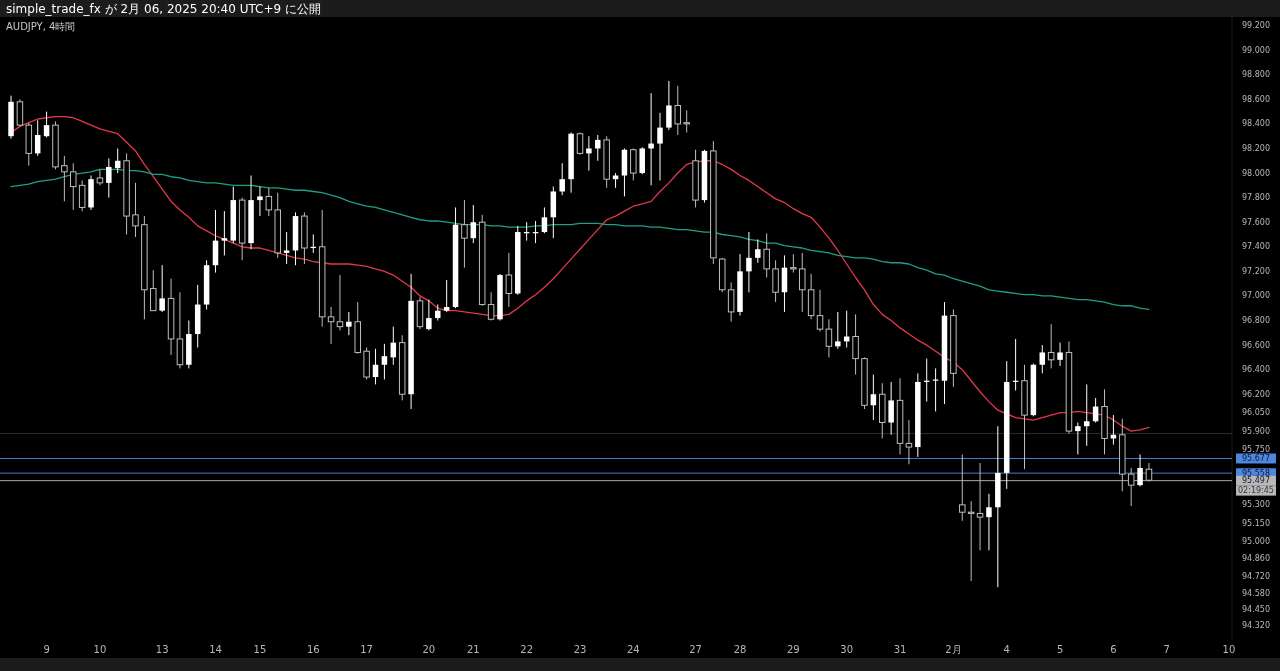 Image resolution: width=1280 pixels, height=671 pixels. Describe the element at coordinates (793, 649) in the screenshot. I see `x-tick-label: 29` at that location.